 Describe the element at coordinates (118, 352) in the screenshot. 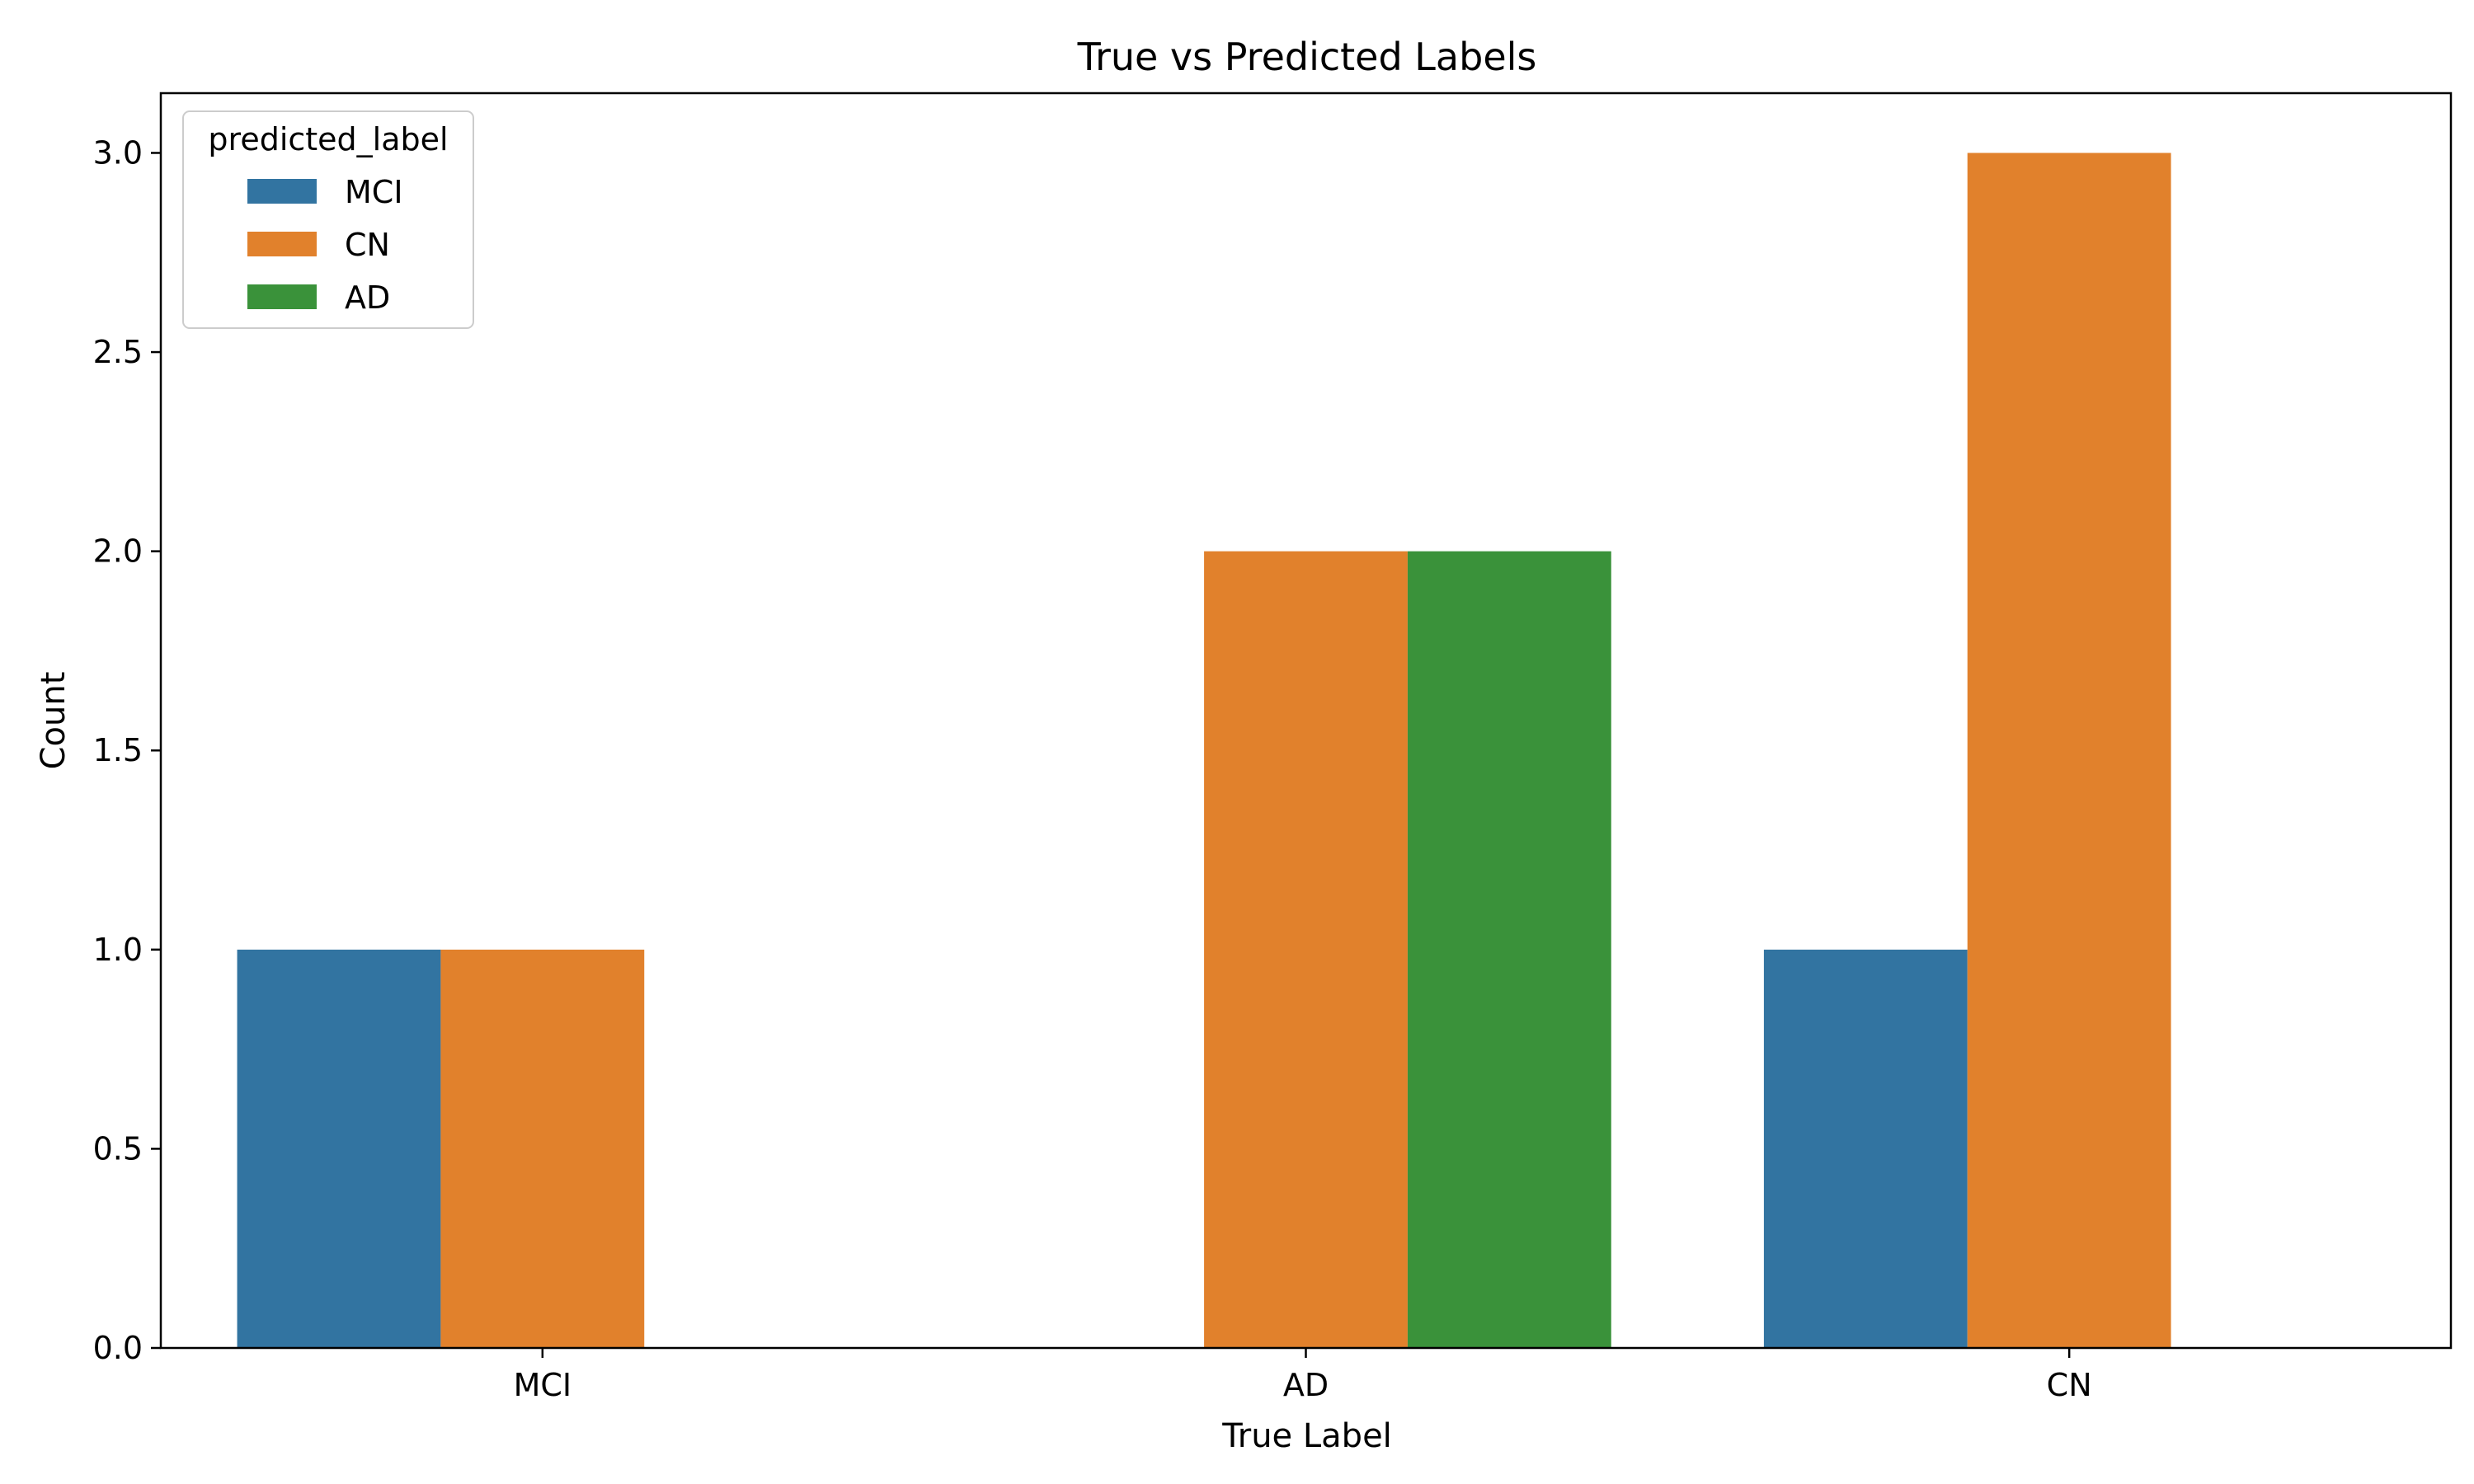

I see `y-tick-label: 2.5` at that location.